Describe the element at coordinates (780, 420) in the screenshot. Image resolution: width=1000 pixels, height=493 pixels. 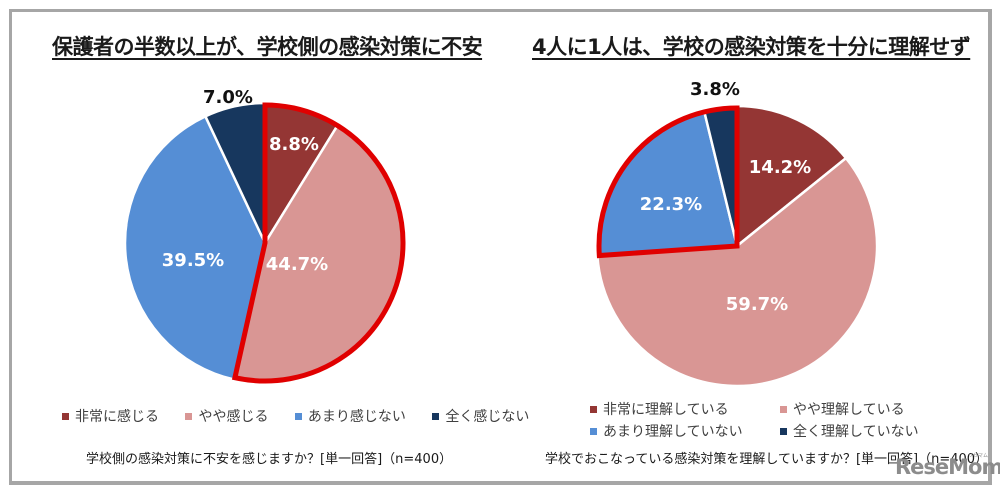
I see `right-legend: 非常に理解している やや理解している あまり理解していない 全く理解していない` at that location.